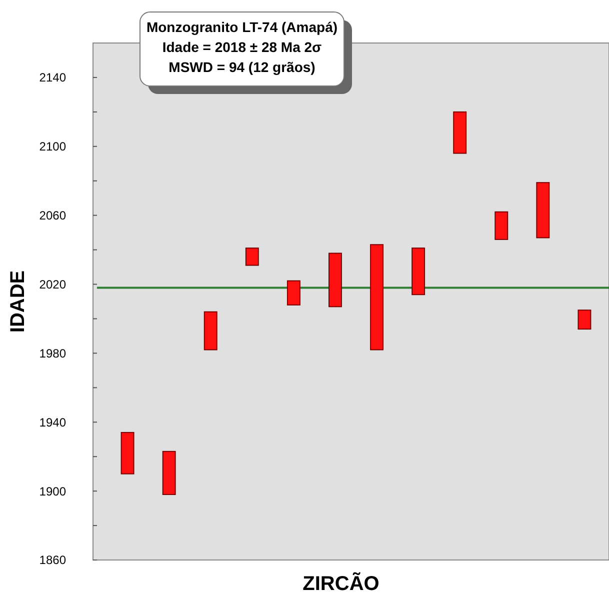 This screenshot has width=609, height=596. I want to click on annotation: MSWD = 94 (12 grãos), so click(242, 67).